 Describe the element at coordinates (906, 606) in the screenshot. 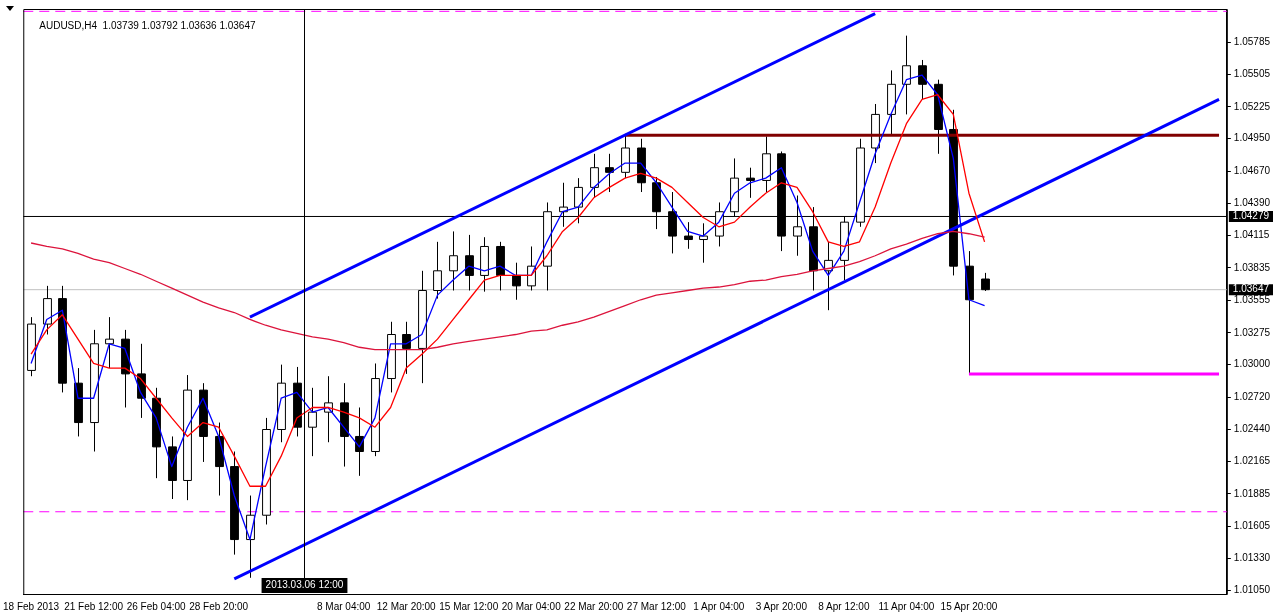

I see `x-tick-label: 11 Apr 04:00` at that location.